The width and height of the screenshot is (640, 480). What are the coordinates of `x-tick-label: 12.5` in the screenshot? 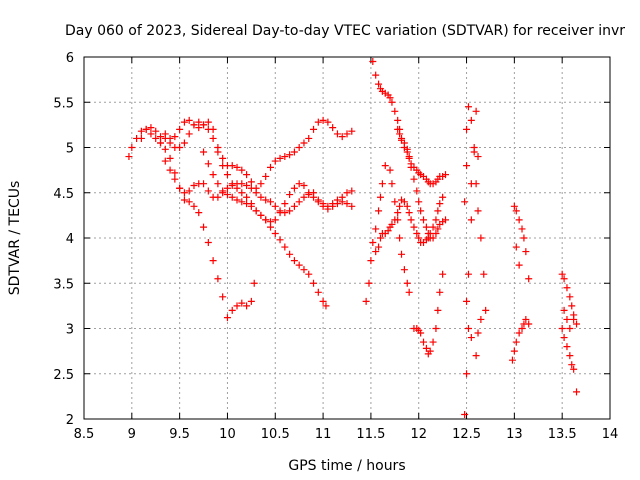 It's located at (466, 434).